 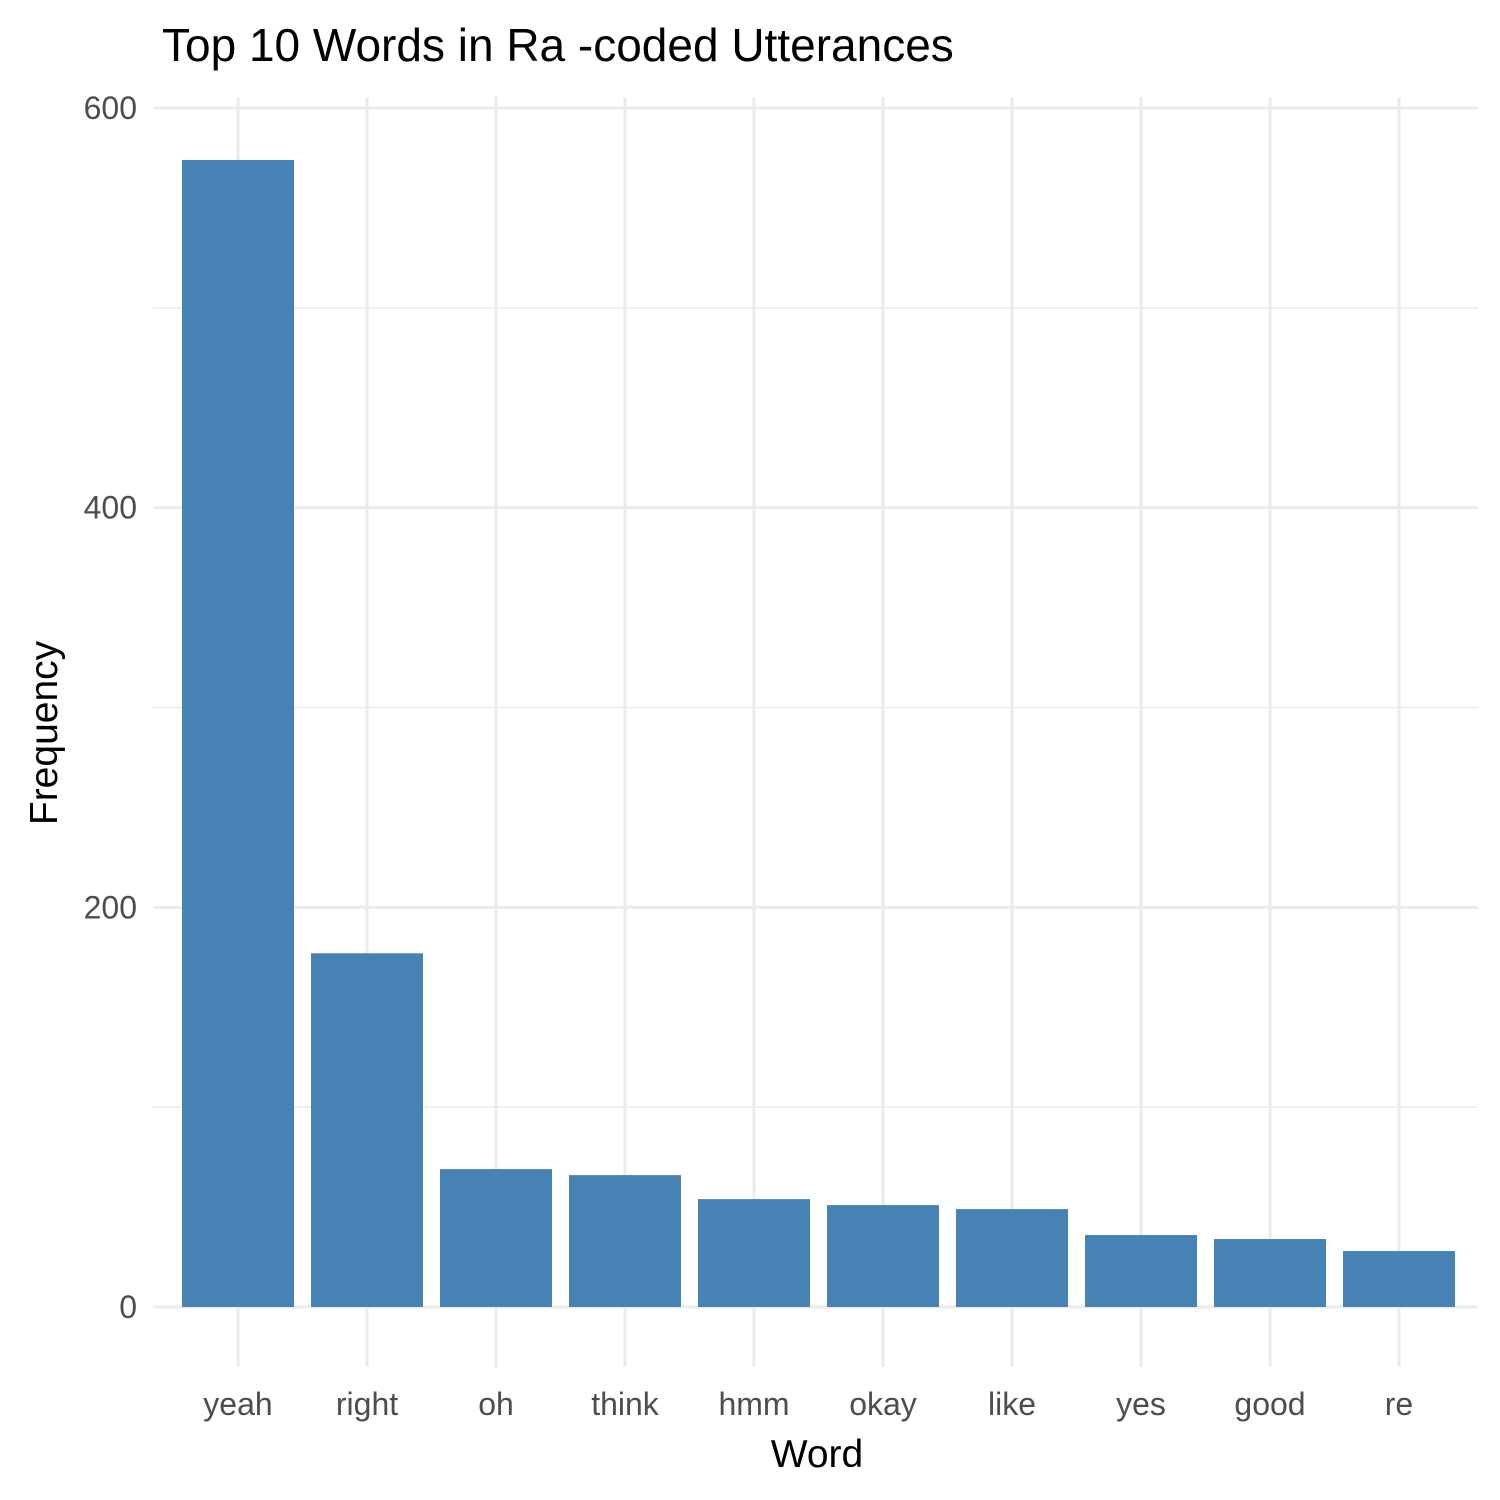 What do you see at coordinates (110, 707) in the screenshot?
I see `y-tick-labels: 0 200 400 600` at bounding box center [110, 707].